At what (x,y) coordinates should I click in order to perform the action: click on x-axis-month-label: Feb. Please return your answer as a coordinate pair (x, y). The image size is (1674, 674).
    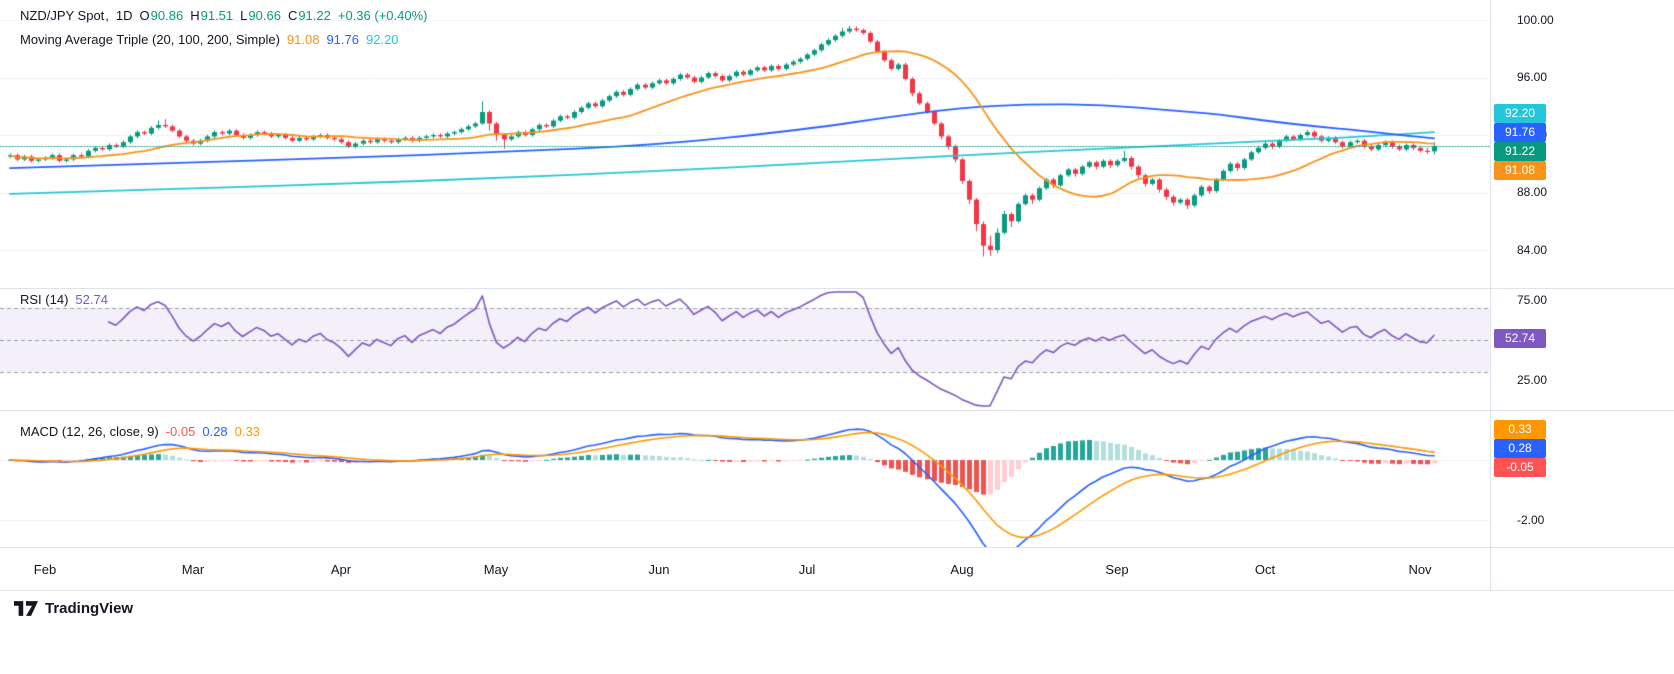
    Looking at the image, I should click on (45, 569).